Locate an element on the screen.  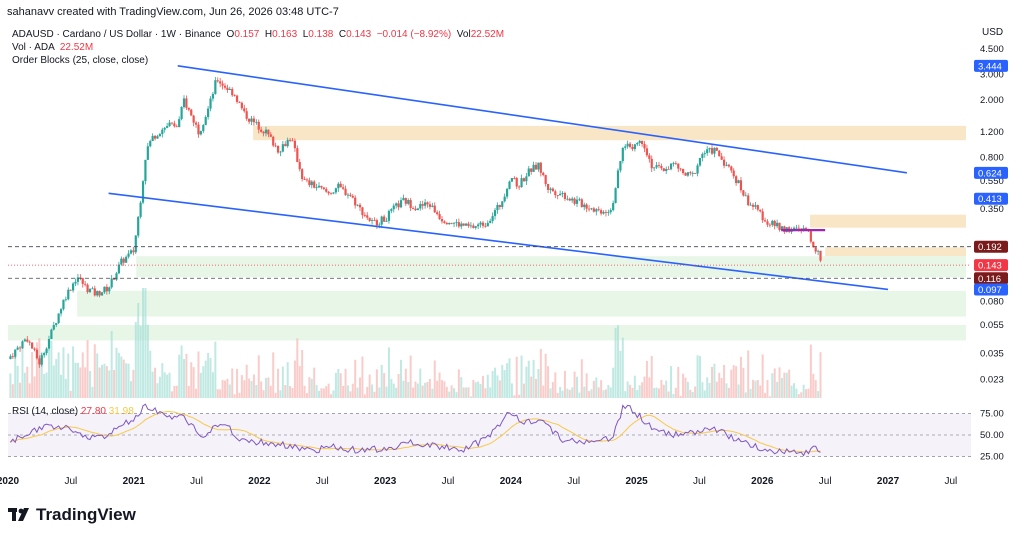
rsi-legend: RSI (14, close) 27.80 31.98 is located at coordinates (73, 411).